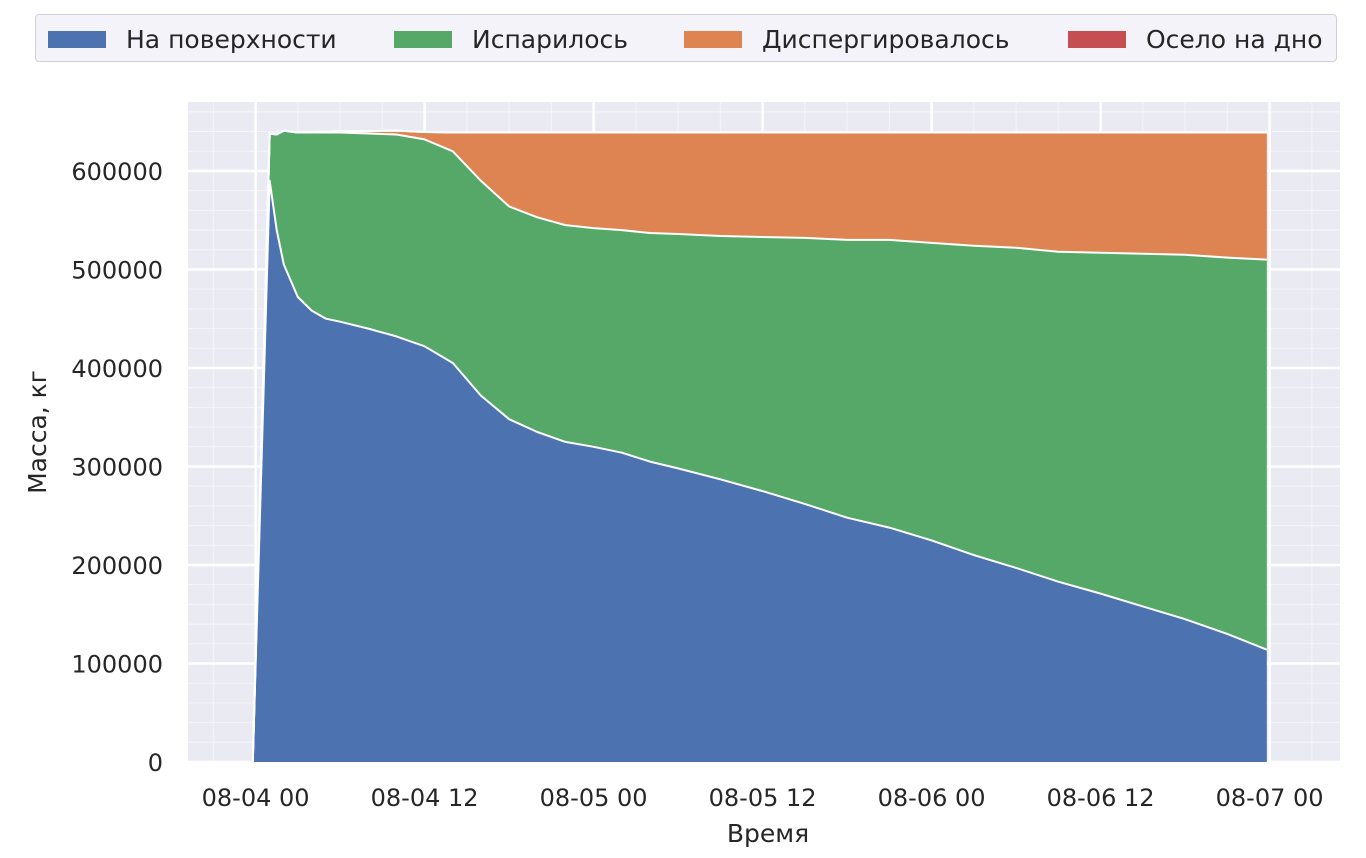 The image size is (1366, 858). What do you see at coordinates (117, 172) in the screenshot?
I see `y-tick-label: 600000` at bounding box center [117, 172].